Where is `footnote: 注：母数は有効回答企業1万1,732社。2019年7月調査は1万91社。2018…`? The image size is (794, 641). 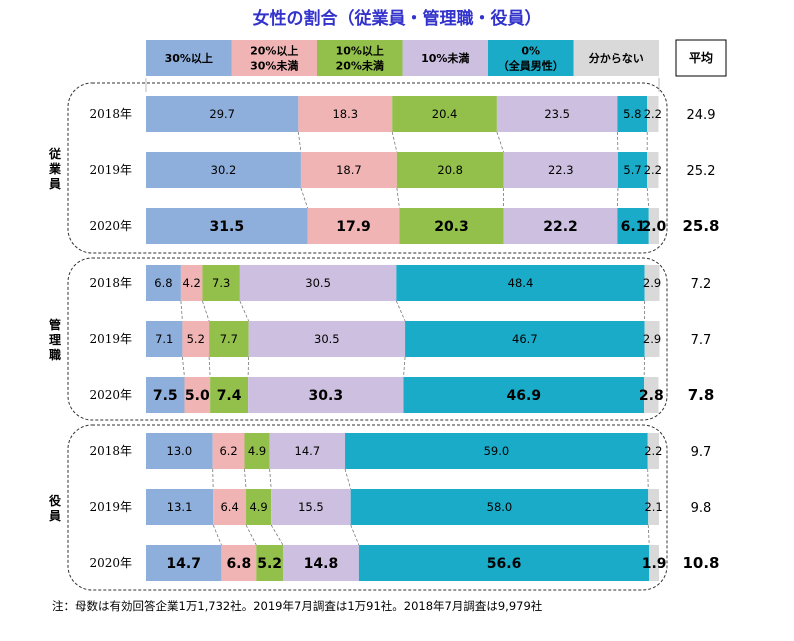 footnote: 注：母数は有効回答企業1万1,732社。2019年7月調査は1万91社。2018… is located at coordinates (297, 606).